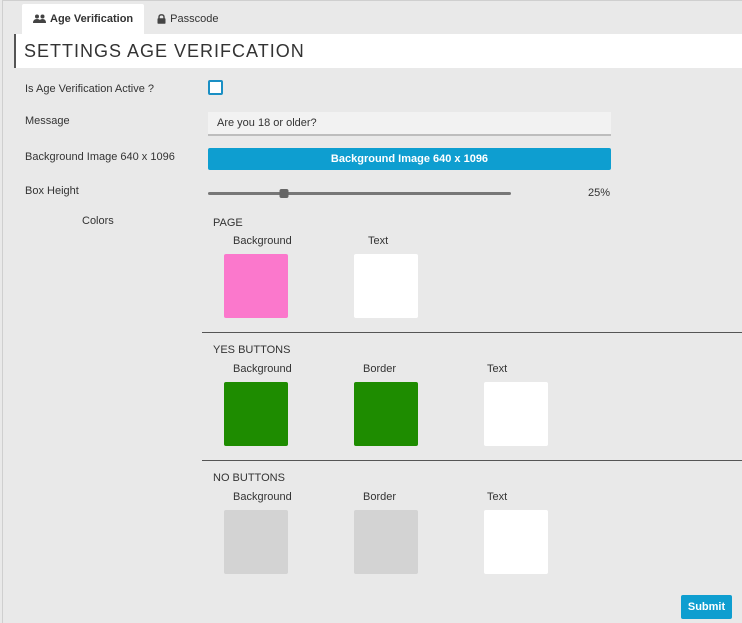 This screenshot has height=623, width=742. Describe the element at coordinates (256, 286) in the screenshot. I see `page-background-swatch` at that location.